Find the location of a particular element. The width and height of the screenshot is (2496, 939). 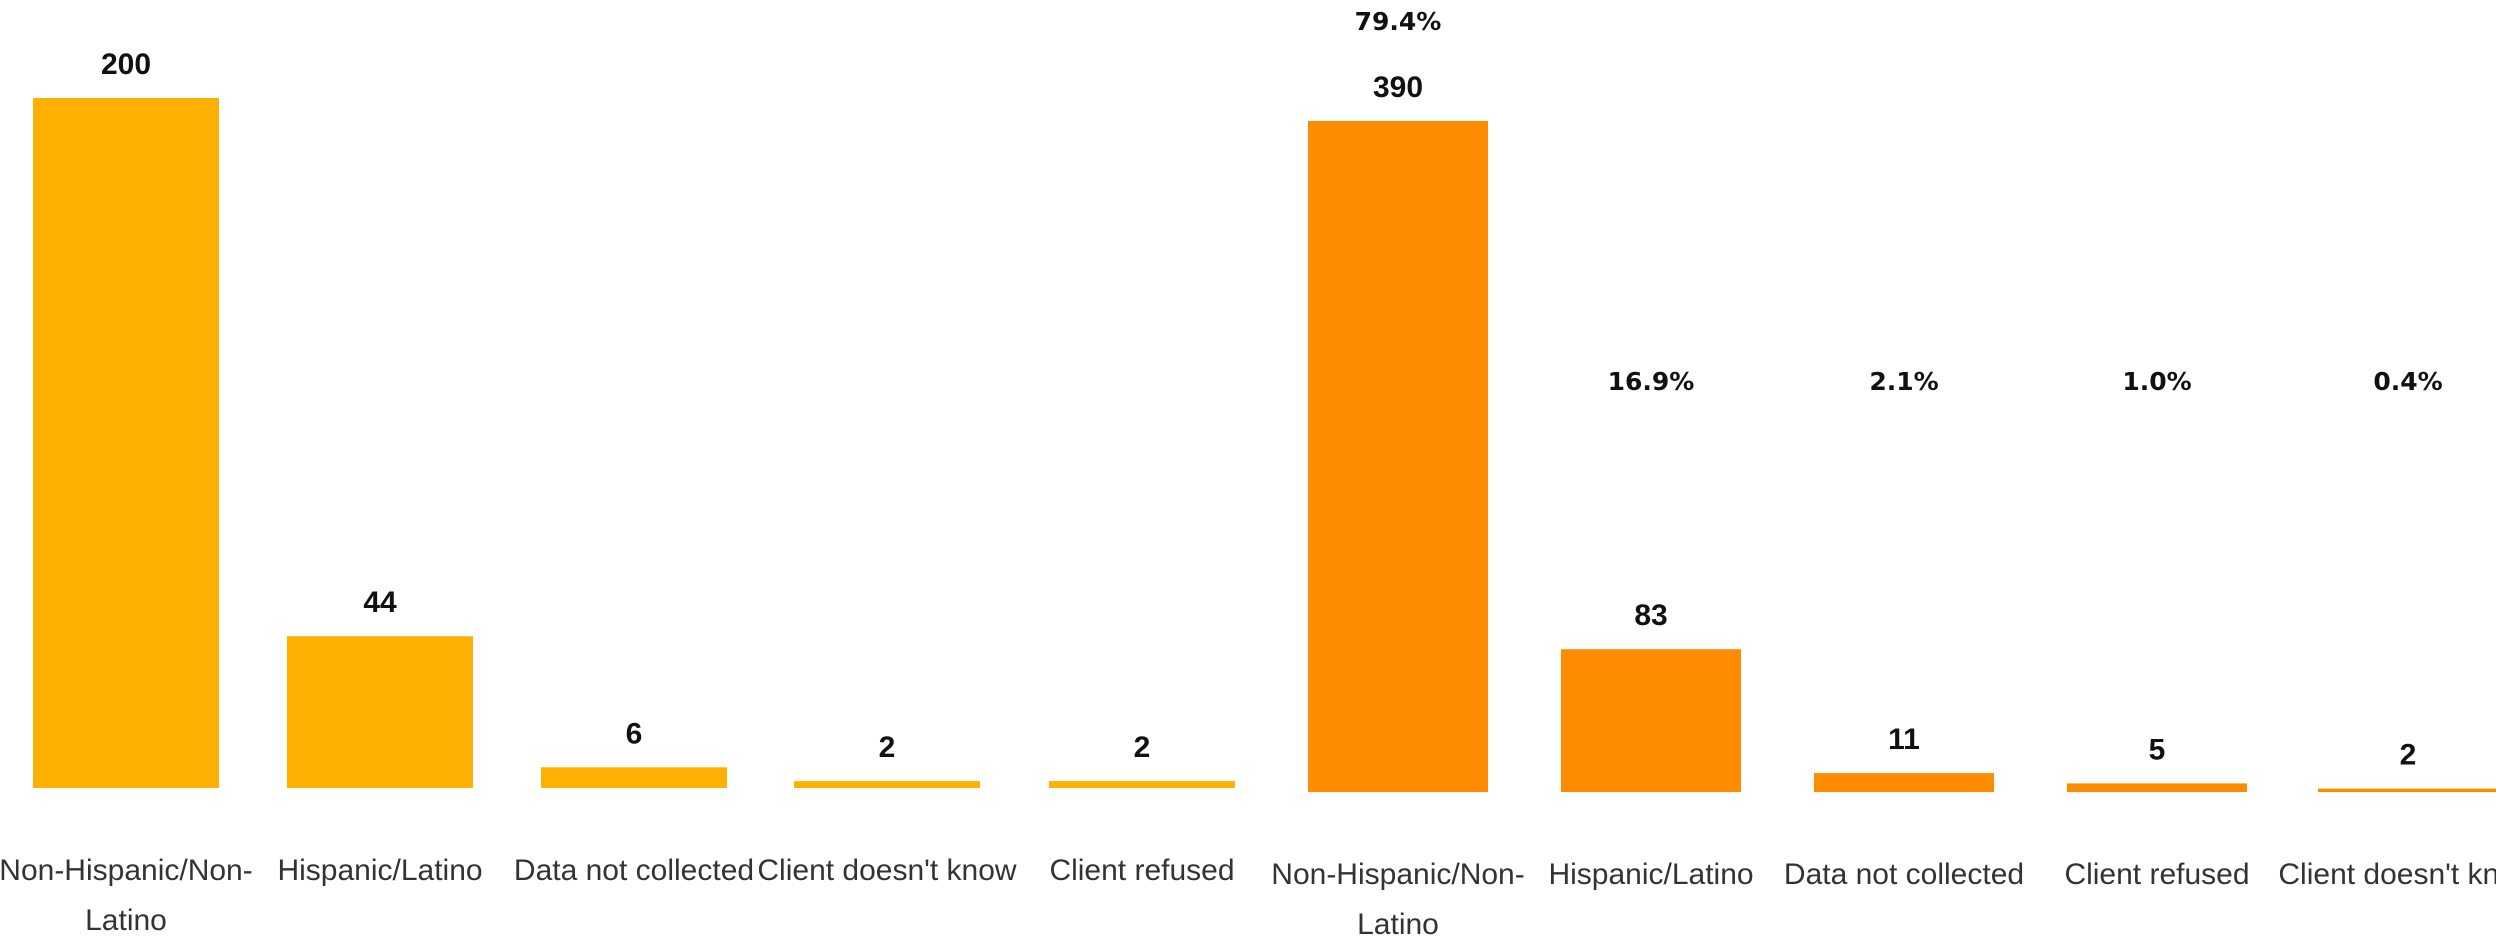

percent-label: 1.0% is located at coordinates (2156, 381).